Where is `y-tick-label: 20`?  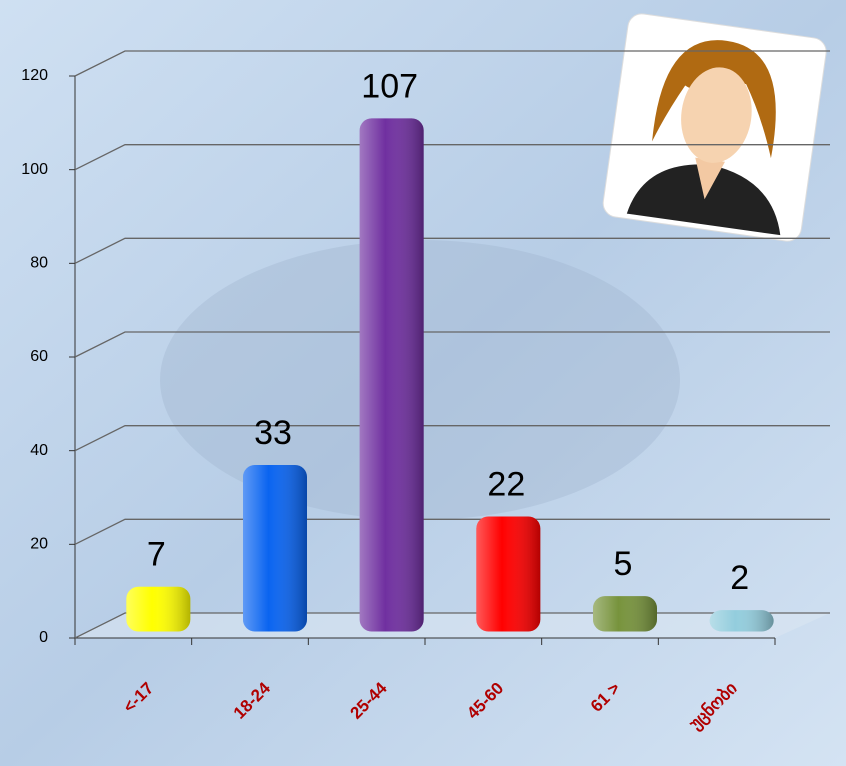
y-tick-label: 20 is located at coordinates (39, 544).